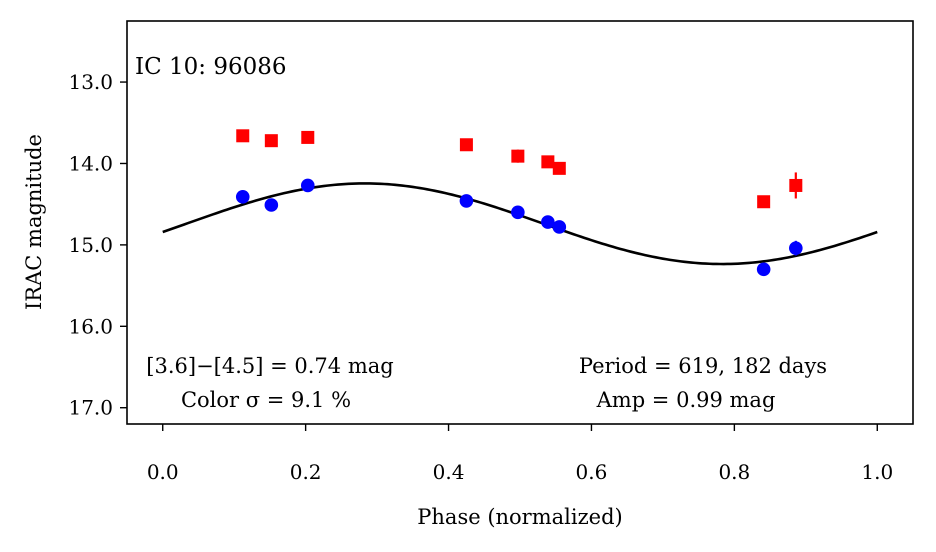 The height and width of the screenshot is (552, 936). I want to click on x-tick-label: 0.8, so click(734, 472).